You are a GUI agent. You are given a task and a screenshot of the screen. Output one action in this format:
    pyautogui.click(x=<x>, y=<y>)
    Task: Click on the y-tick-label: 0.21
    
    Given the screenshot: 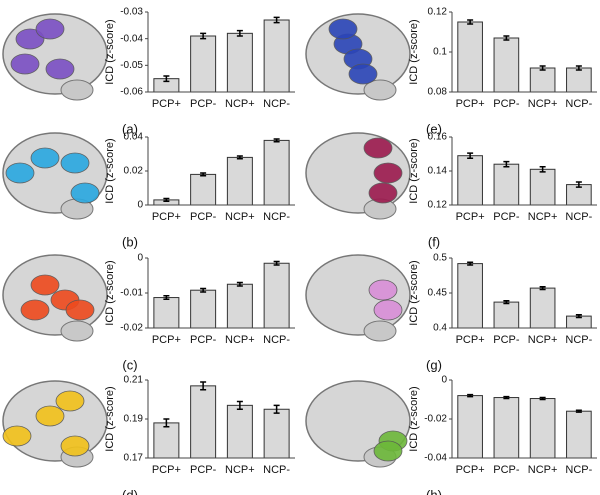 What is the action you would take?
    pyautogui.click(x=134, y=380)
    